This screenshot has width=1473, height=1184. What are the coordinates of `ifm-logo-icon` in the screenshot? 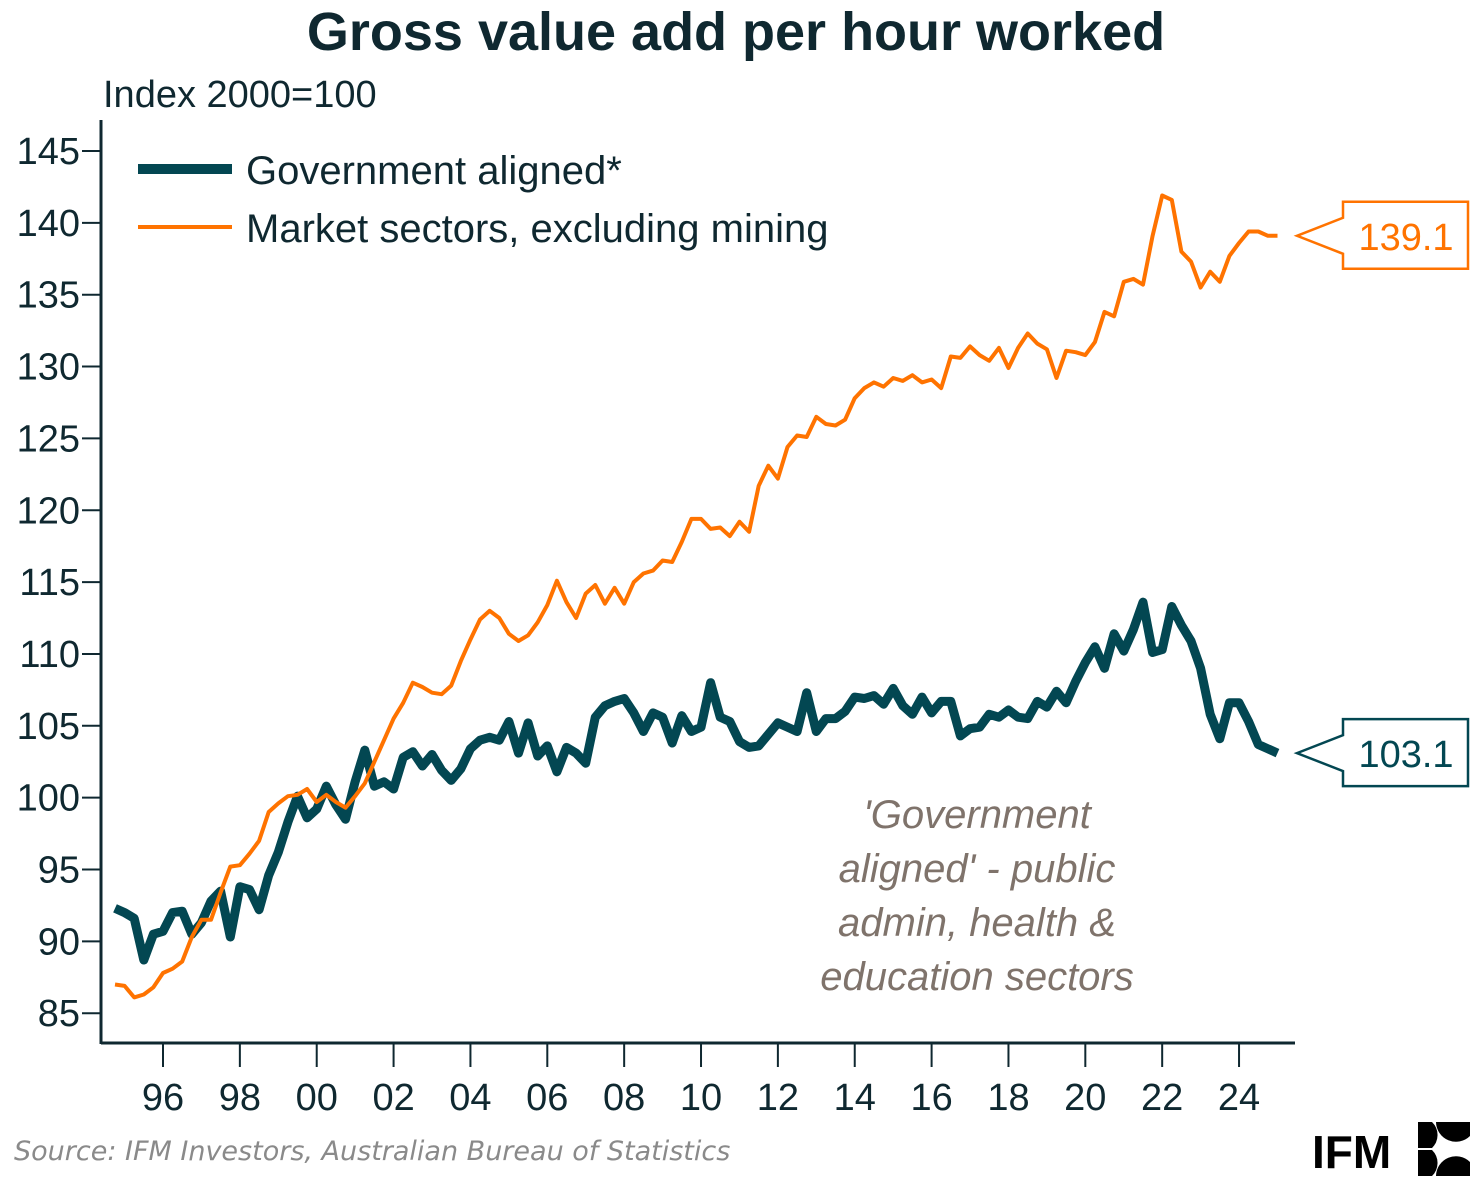 It's located at (1444, 1149).